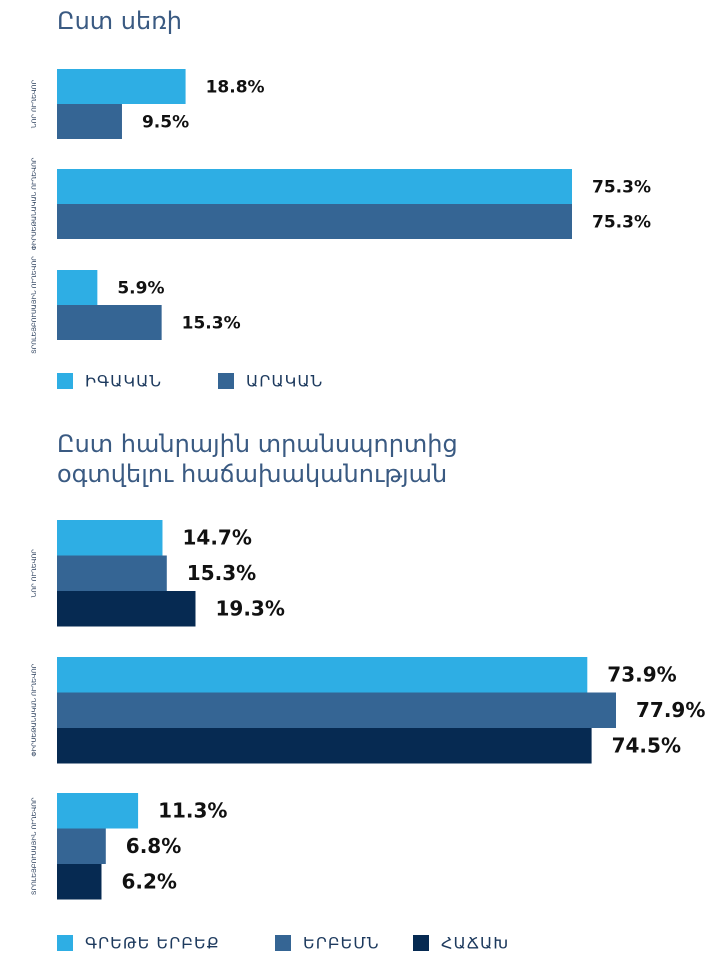 This screenshot has width=711, height=956. What do you see at coordinates (475, 943) in the screenshot?
I see `legend-label: ՀԱՃԱԽ` at bounding box center [475, 943].